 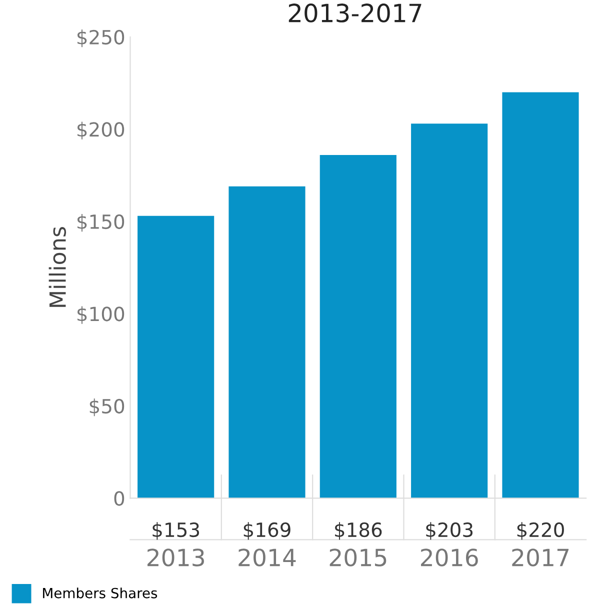 I want to click on y-tick-label: $150, so click(x=101, y=223).